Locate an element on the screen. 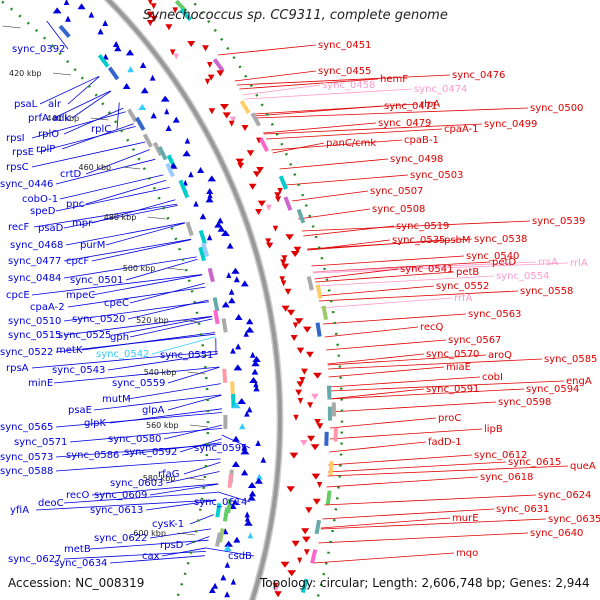 Image resolution: width=600 pixels, height=600 pixels. gene-label-left: crtD is located at coordinates (71, 174).